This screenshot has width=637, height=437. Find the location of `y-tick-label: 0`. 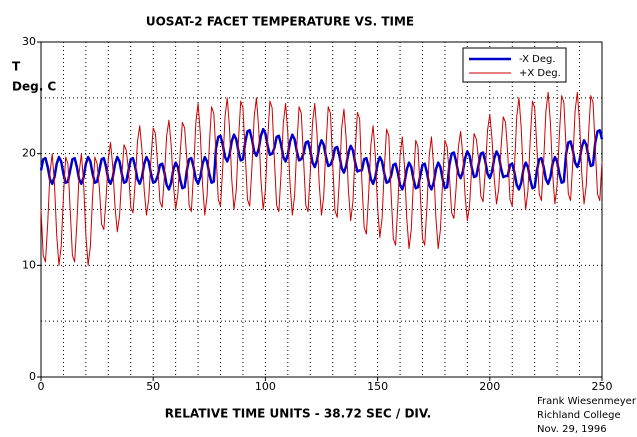

y-tick-label: 0 is located at coordinates (32, 376).